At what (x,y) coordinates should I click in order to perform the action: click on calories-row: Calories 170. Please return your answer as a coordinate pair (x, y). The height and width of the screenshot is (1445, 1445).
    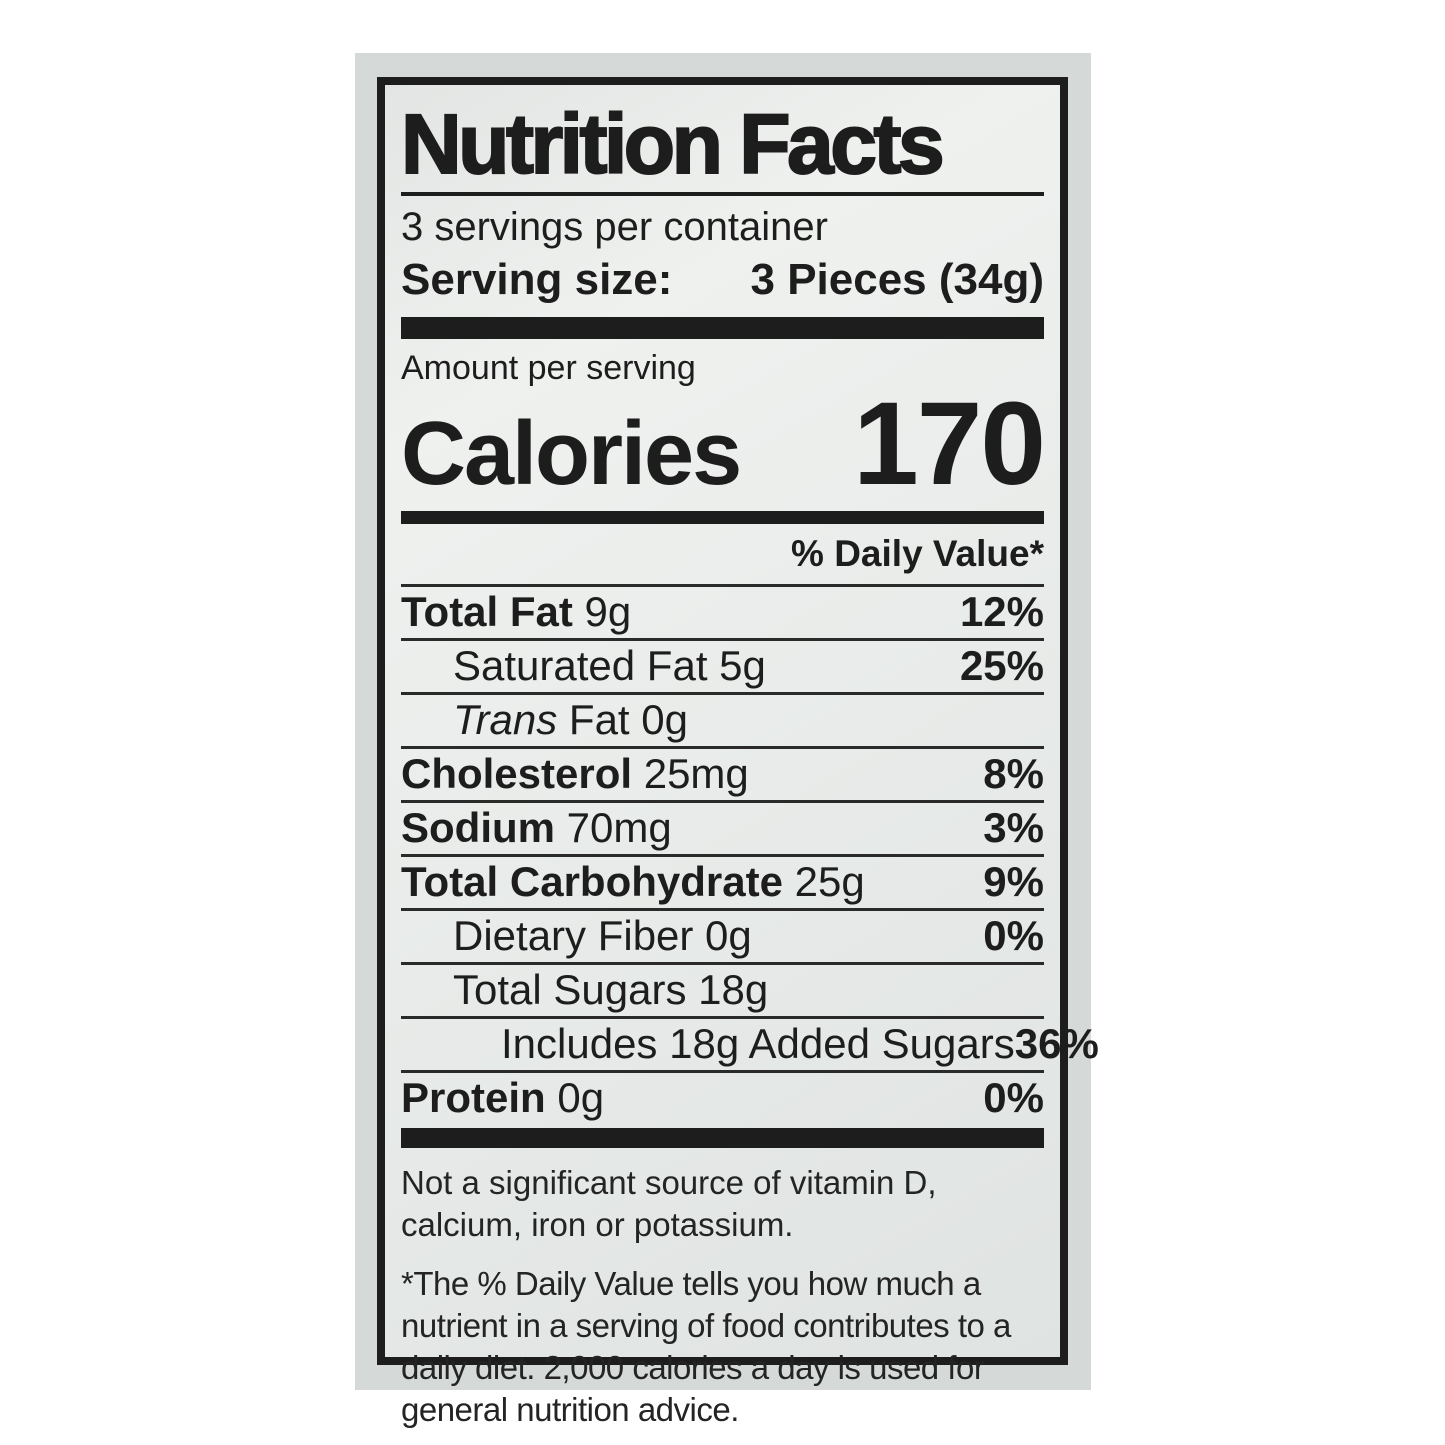
    Looking at the image, I should click on (723, 444).